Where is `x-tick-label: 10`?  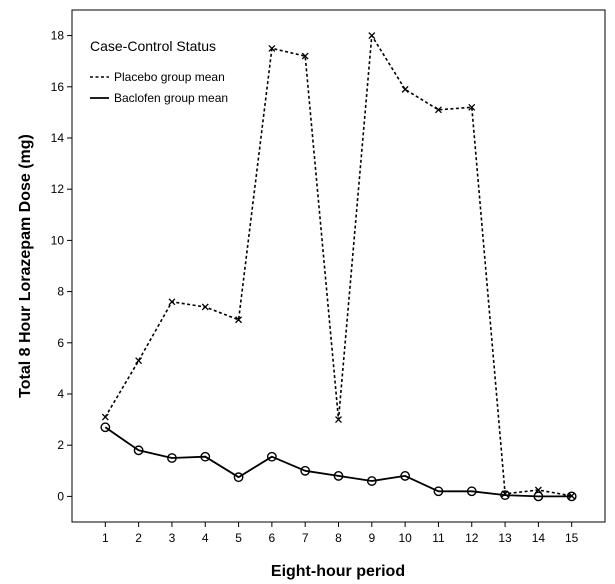 x-tick-label: 10 is located at coordinates (405, 538).